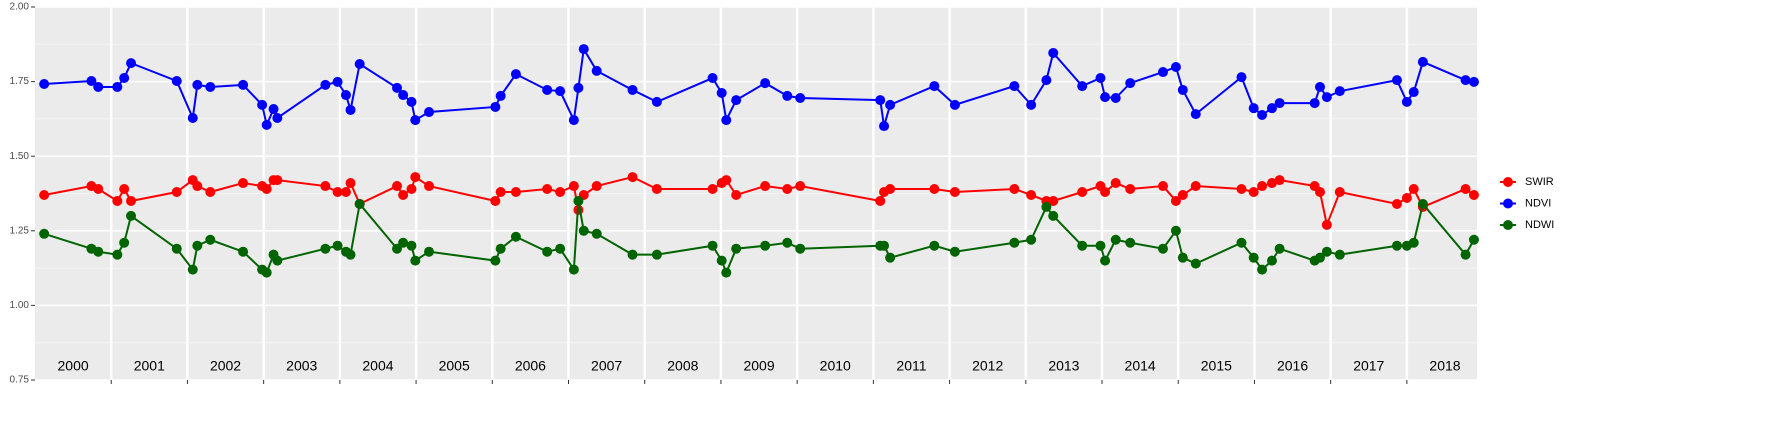 This screenshot has width=1773, height=442. I want to click on year-label: 2003, so click(301, 366).